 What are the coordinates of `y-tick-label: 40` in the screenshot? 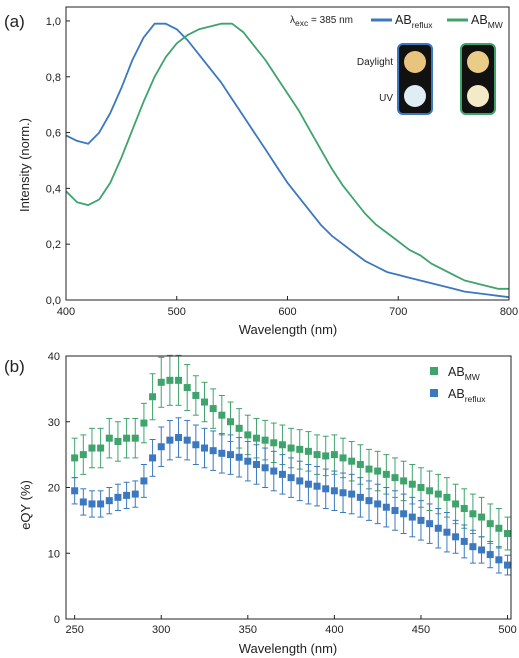 It's located at (54, 357).